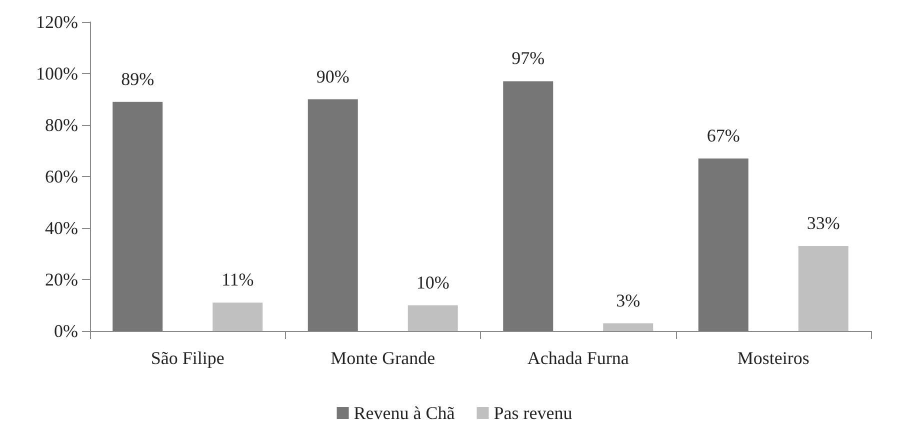  I want to click on data-label: 90%, so click(333, 76).